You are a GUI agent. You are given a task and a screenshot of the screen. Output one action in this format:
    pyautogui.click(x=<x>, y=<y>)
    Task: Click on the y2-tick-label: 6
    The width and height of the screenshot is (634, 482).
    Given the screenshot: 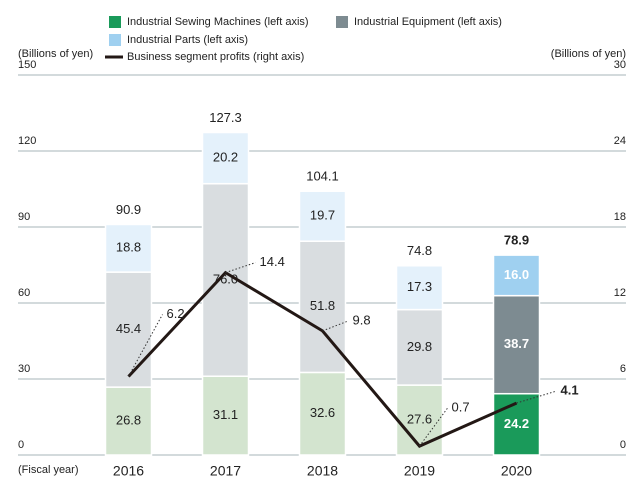 What is the action you would take?
    pyautogui.click(x=623, y=369)
    